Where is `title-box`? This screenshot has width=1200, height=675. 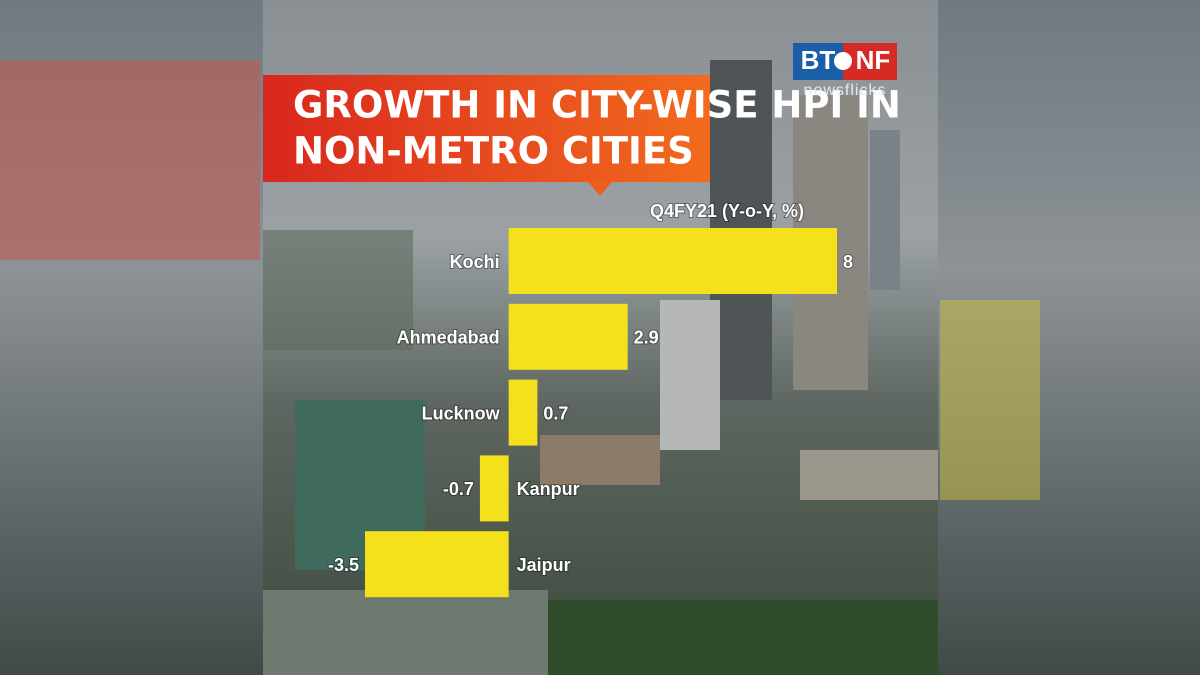 title-box is located at coordinates (486, 135).